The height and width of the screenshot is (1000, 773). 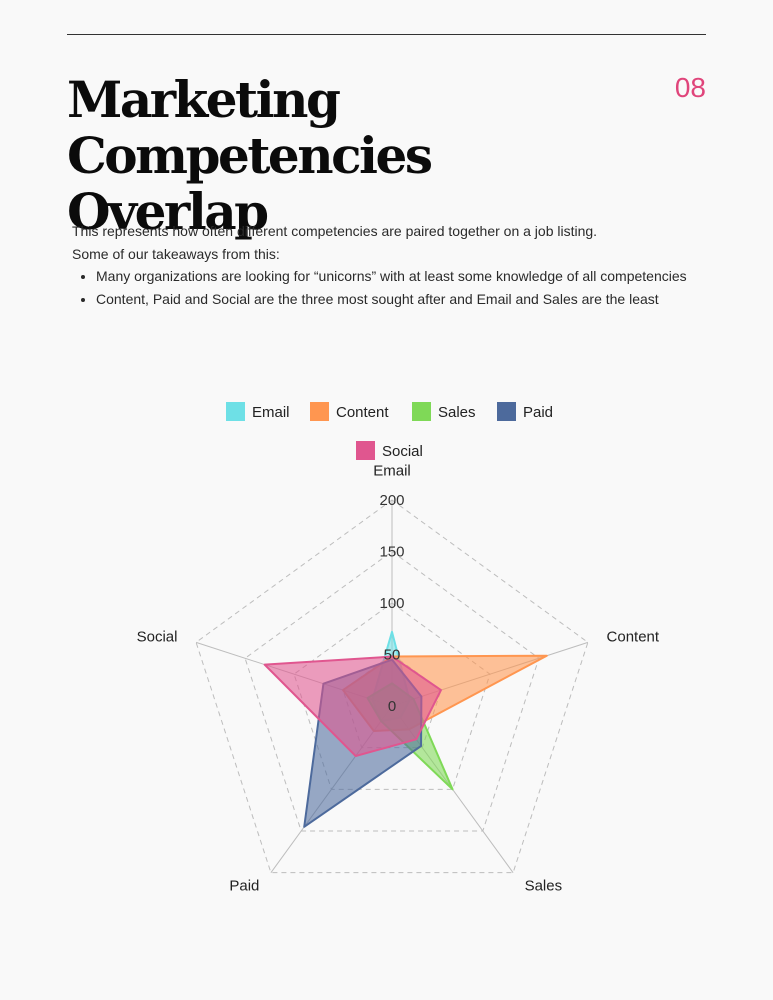 I want to click on page-title: Marketing Competencies Overlap, so click(x=347, y=156).